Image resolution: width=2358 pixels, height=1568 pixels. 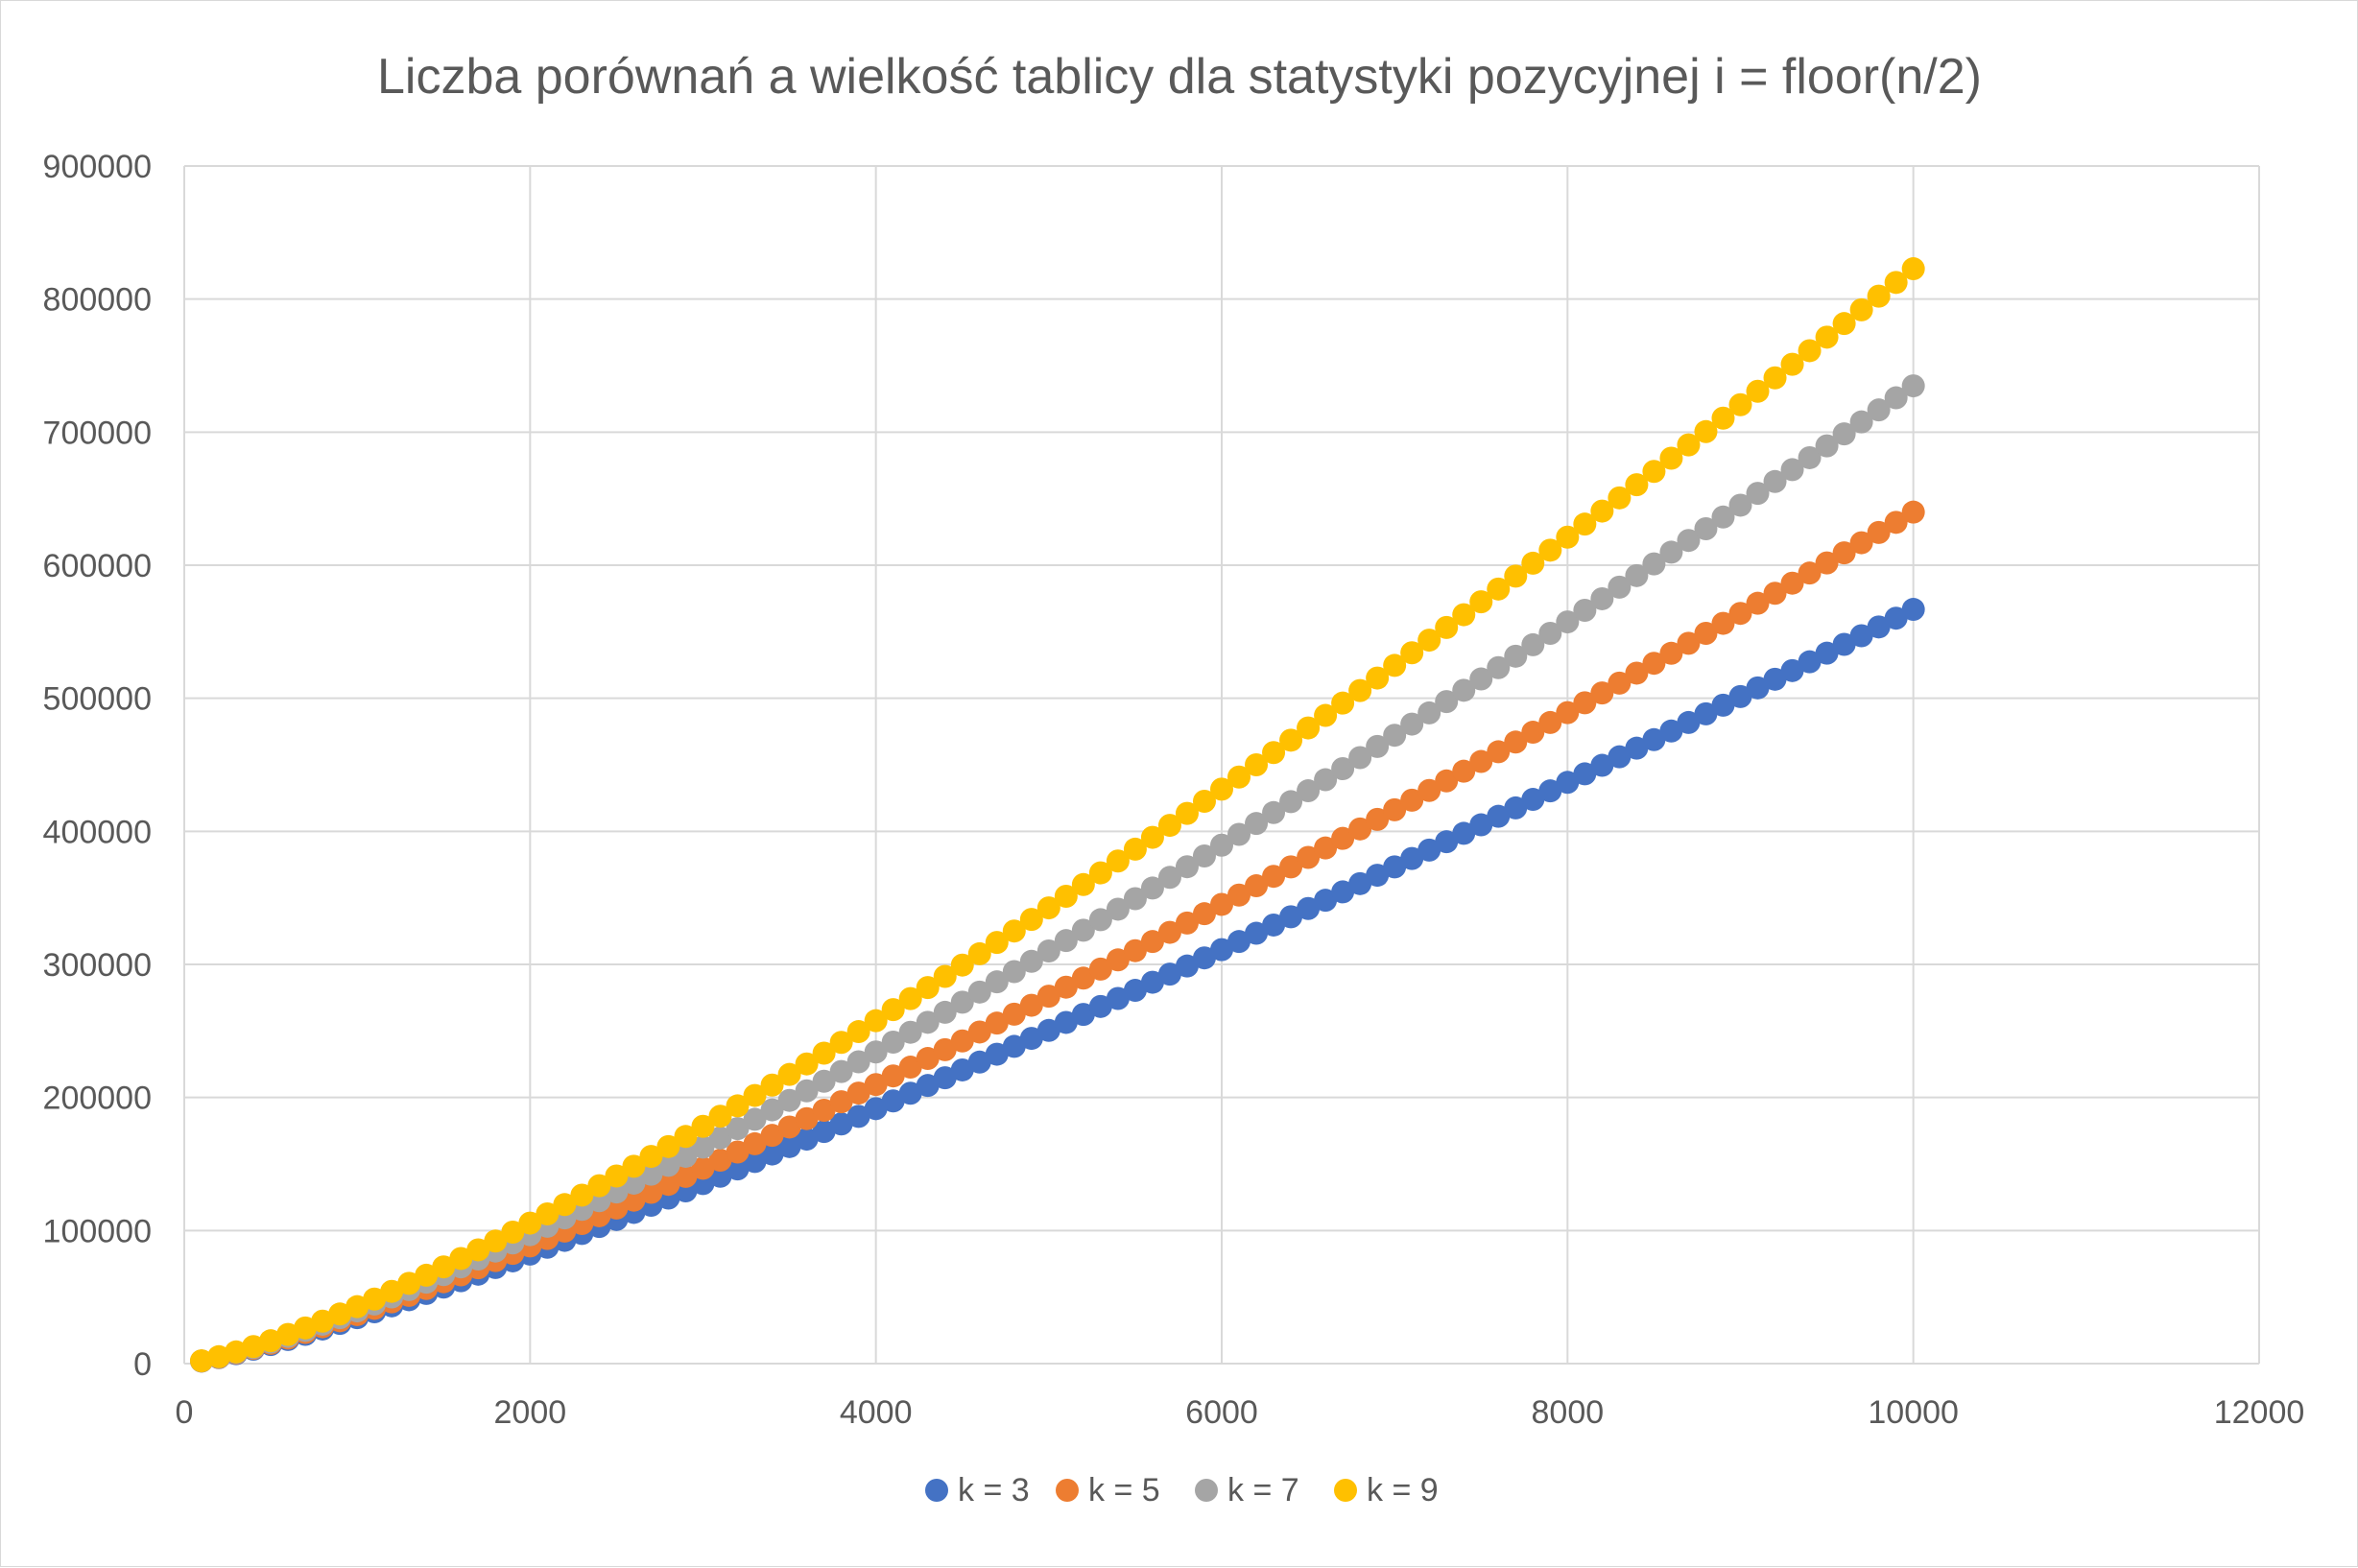 What do you see at coordinates (97, 699) in the screenshot?
I see `y-tick-label: 500000` at bounding box center [97, 699].